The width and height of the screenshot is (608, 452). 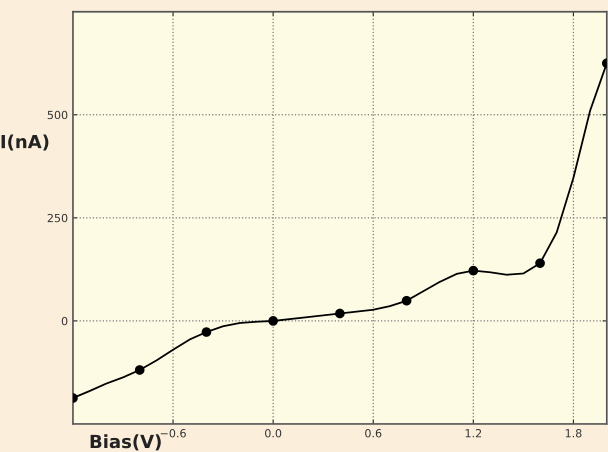 I want to click on y-tick-label: 0, so click(x=65, y=321).